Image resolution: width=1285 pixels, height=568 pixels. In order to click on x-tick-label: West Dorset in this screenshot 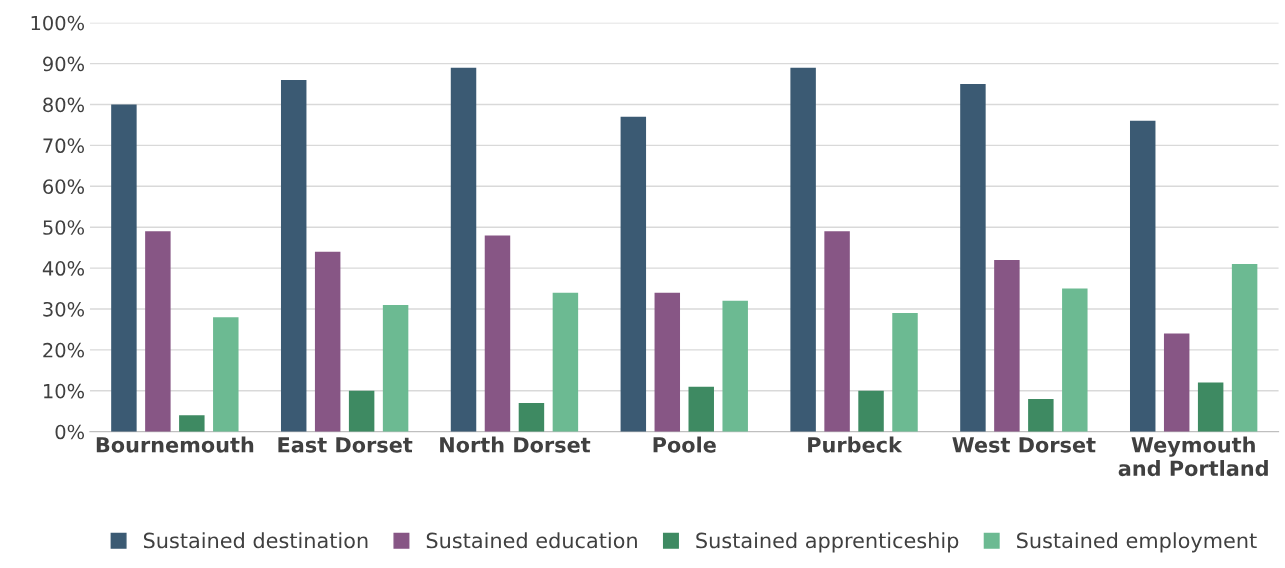, I will do `click(1024, 445)`.